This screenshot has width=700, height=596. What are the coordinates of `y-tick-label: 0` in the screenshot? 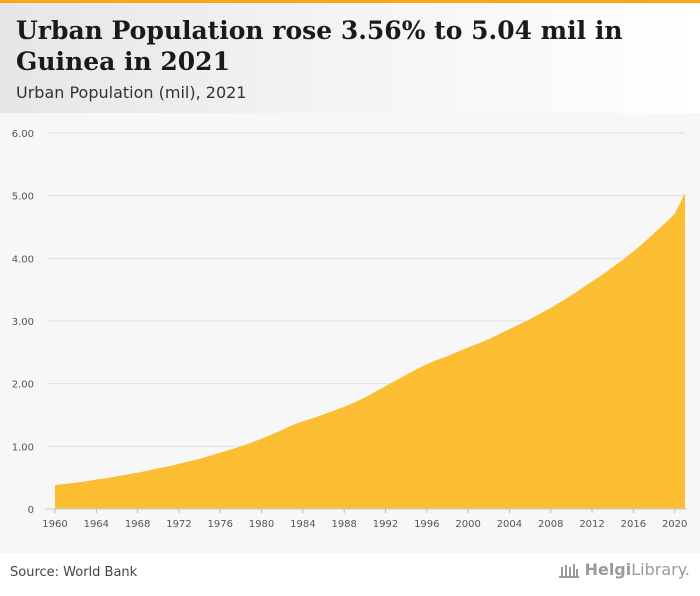 It's located at (31, 510).